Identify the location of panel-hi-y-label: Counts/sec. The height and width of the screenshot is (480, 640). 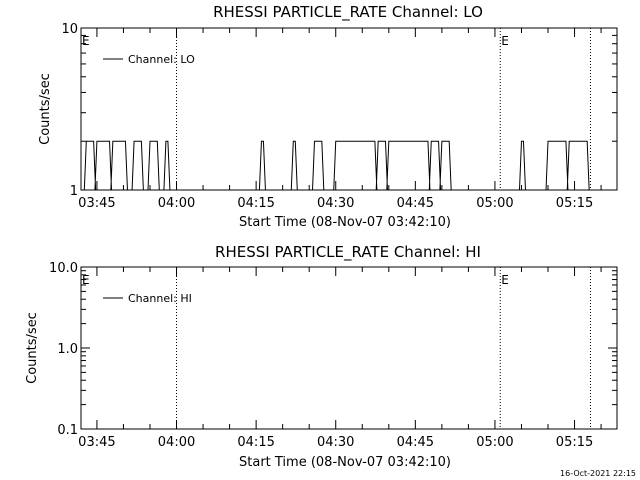
(32, 348).